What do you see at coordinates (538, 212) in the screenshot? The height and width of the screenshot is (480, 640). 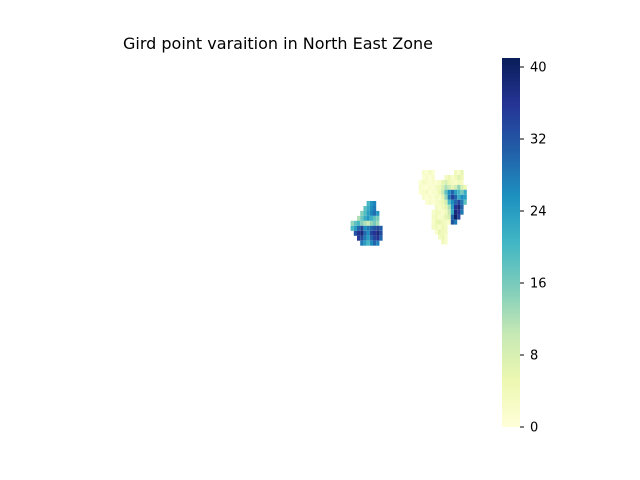 I see `colorbar-tick-label: 24` at bounding box center [538, 212].